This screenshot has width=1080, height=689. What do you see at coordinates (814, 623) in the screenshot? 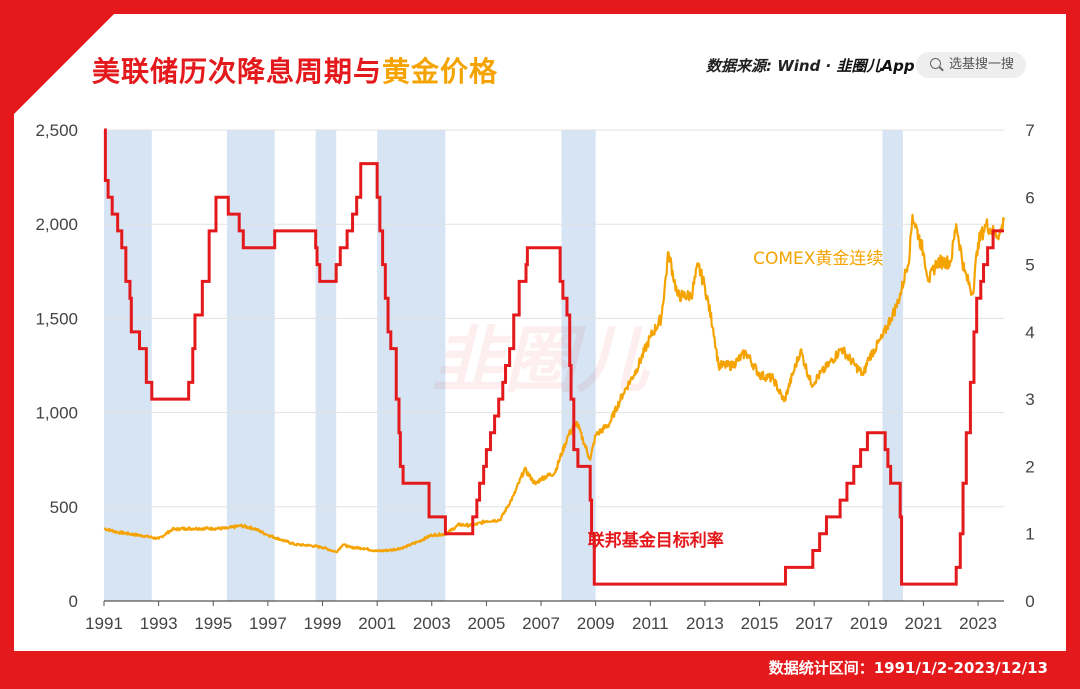
I see `x-tick-label: 2017` at bounding box center [814, 623].